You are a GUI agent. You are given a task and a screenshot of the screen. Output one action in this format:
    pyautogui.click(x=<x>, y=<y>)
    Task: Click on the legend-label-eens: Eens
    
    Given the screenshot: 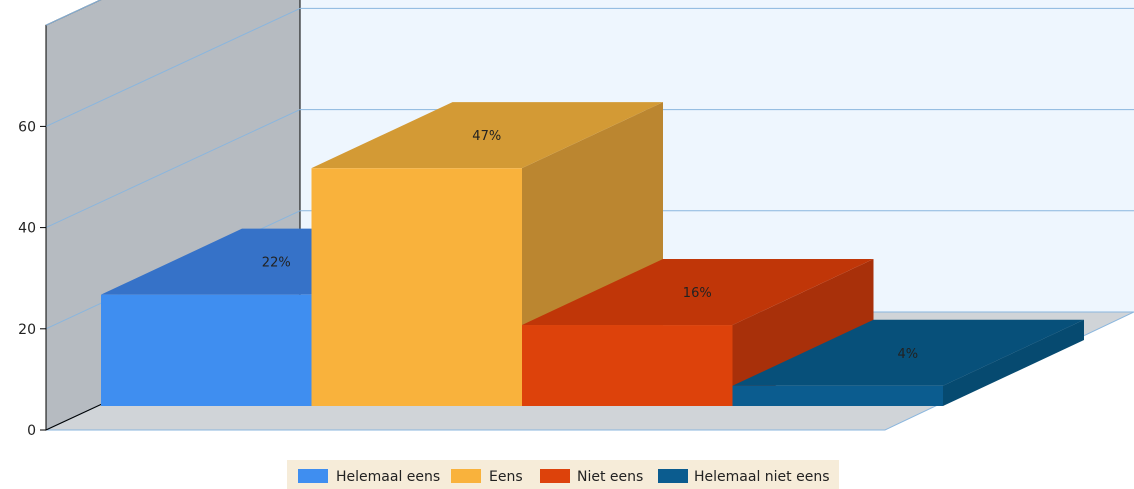 What is the action you would take?
    pyautogui.click(x=506, y=477)
    